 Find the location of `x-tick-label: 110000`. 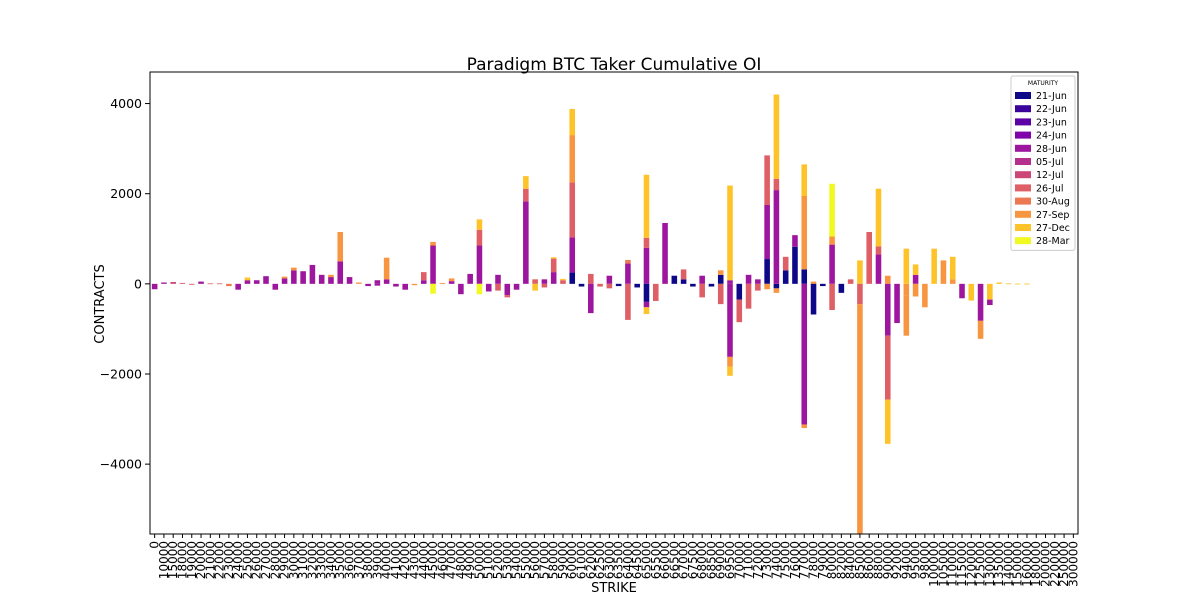

x-tick-label: 110000 is located at coordinates (953, 564).